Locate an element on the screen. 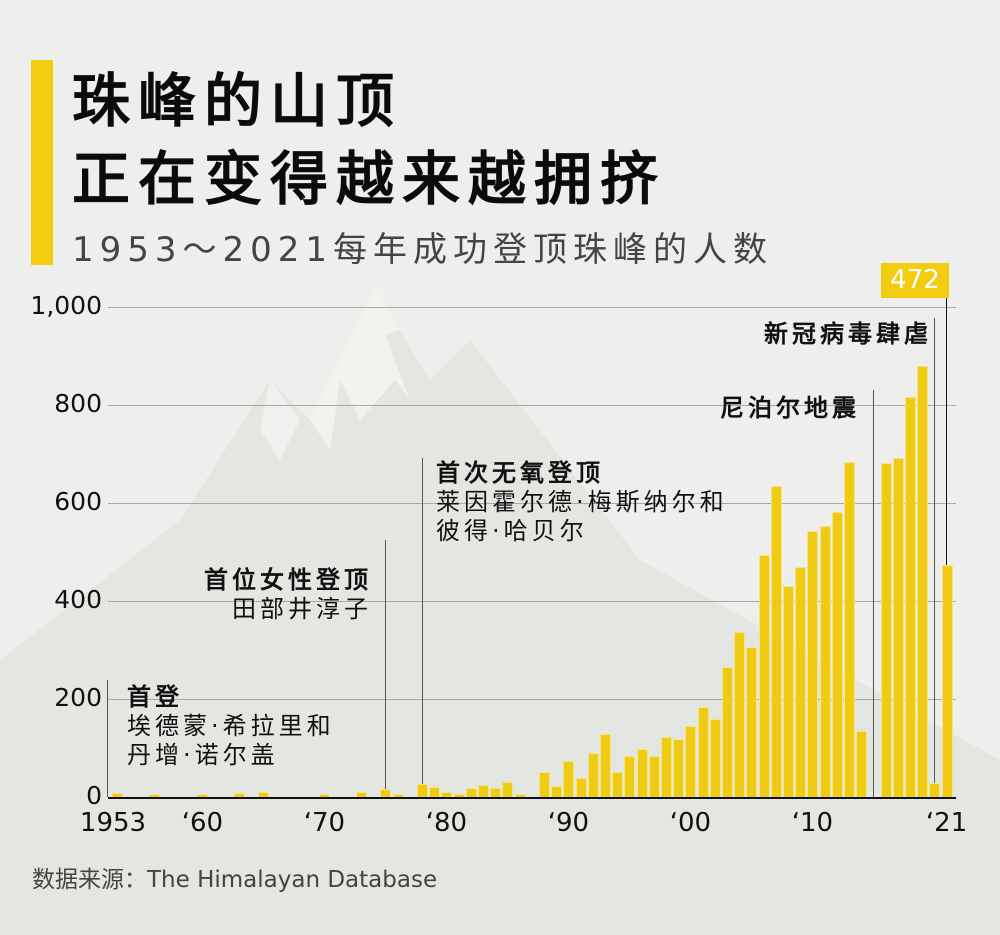 The height and width of the screenshot is (935, 1000). x-tick-label: ‘00 is located at coordinates (690, 823).